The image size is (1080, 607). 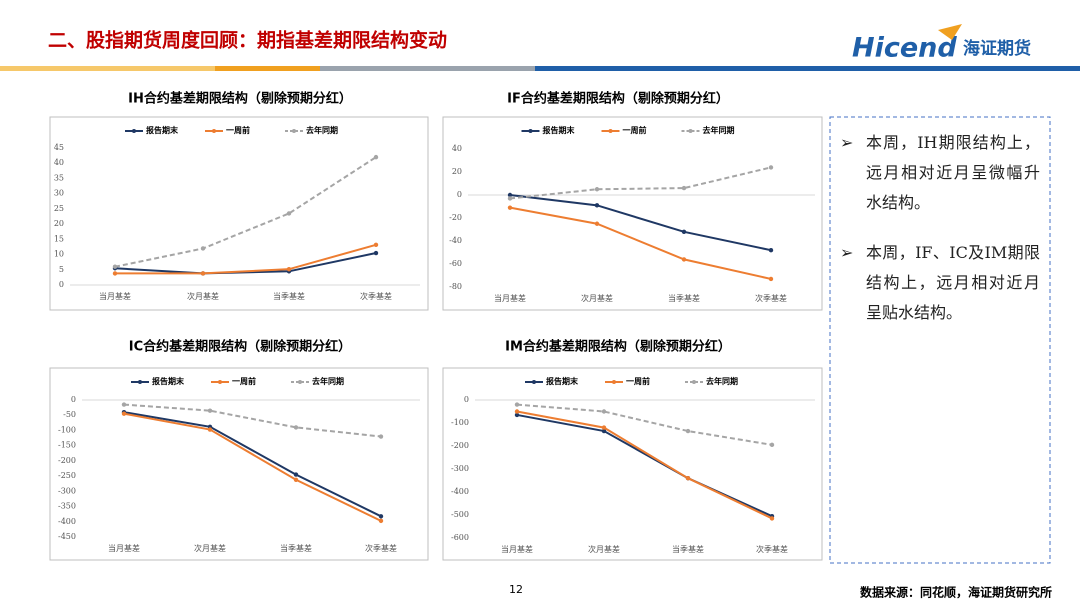 I want to click on chart-title: IM合约基差期限结构（剔除预期分红）, so click(x=618, y=347).